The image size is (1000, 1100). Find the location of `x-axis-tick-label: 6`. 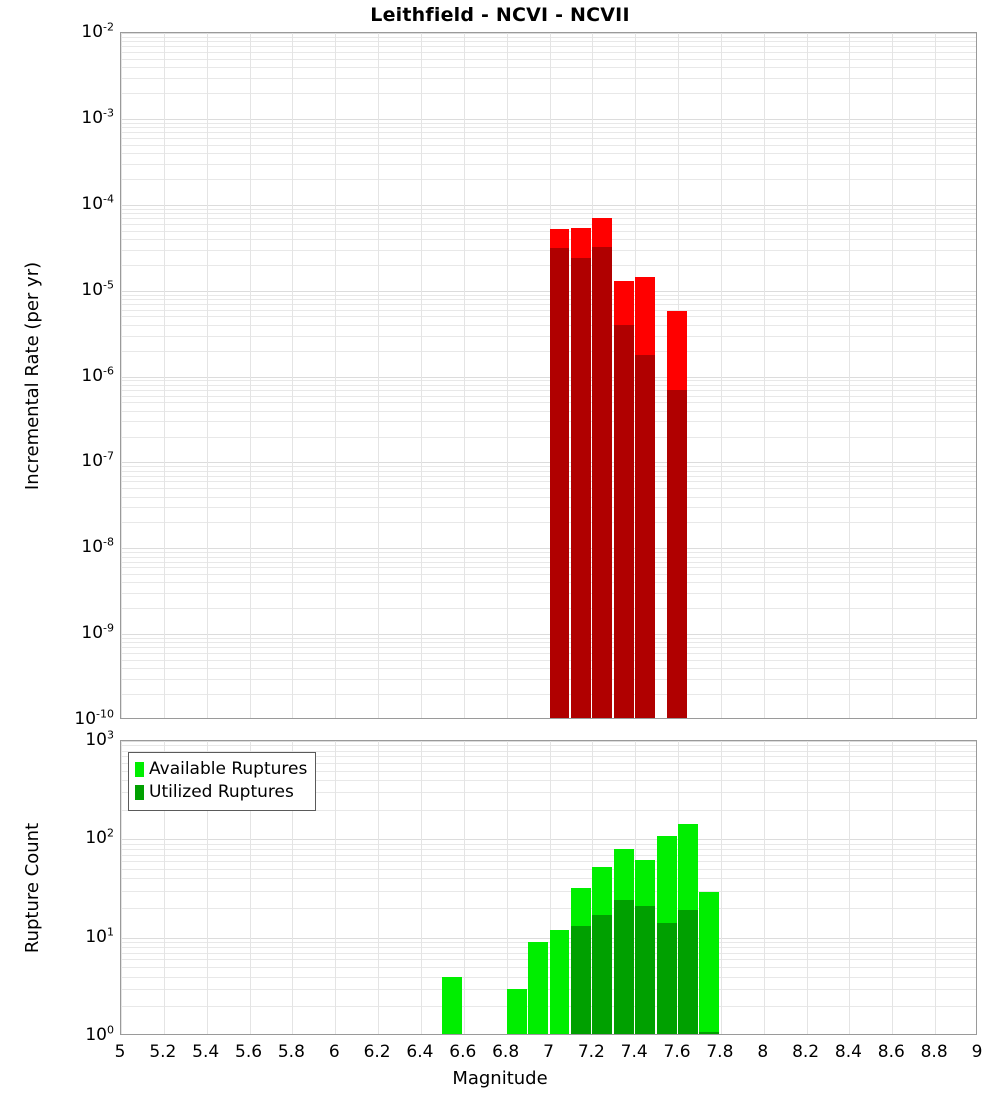

x-axis-tick-label: 6 is located at coordinates (334, 1052).